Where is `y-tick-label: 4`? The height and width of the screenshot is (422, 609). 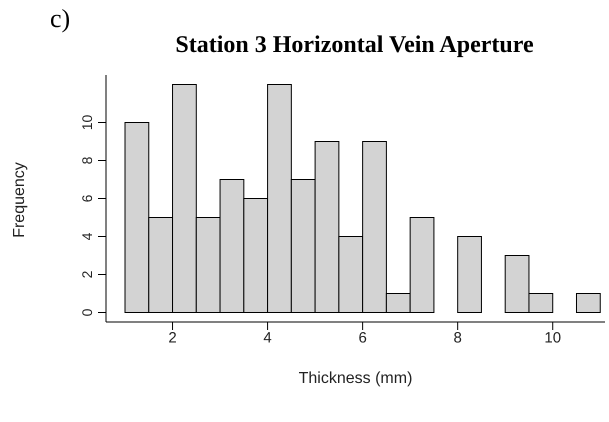 y-tick-label: 4 is located at coordinates (87, 236).